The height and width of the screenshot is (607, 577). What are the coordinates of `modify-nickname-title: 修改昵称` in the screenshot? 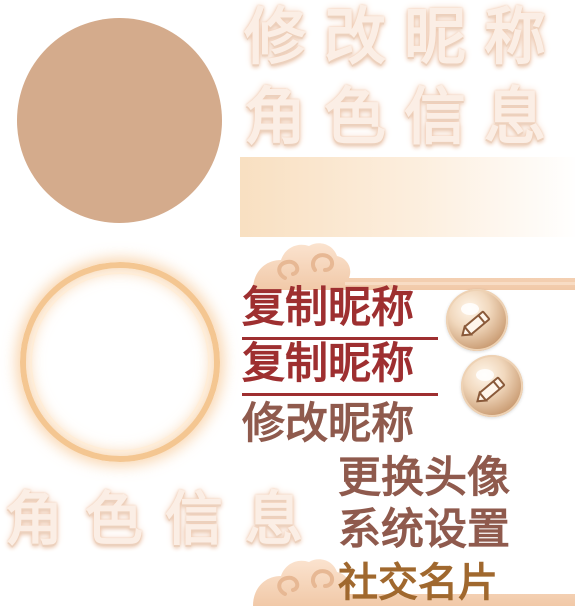 It's located at (404, 36).